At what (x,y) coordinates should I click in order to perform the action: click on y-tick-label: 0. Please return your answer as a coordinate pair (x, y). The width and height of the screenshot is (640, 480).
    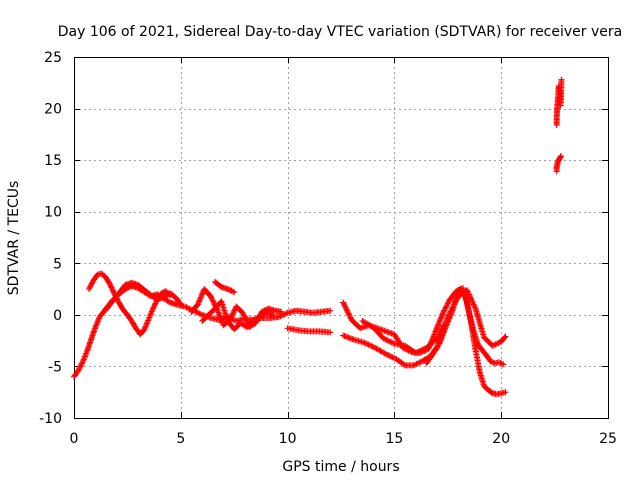
    Looking at the image, I should click on (57, 316).